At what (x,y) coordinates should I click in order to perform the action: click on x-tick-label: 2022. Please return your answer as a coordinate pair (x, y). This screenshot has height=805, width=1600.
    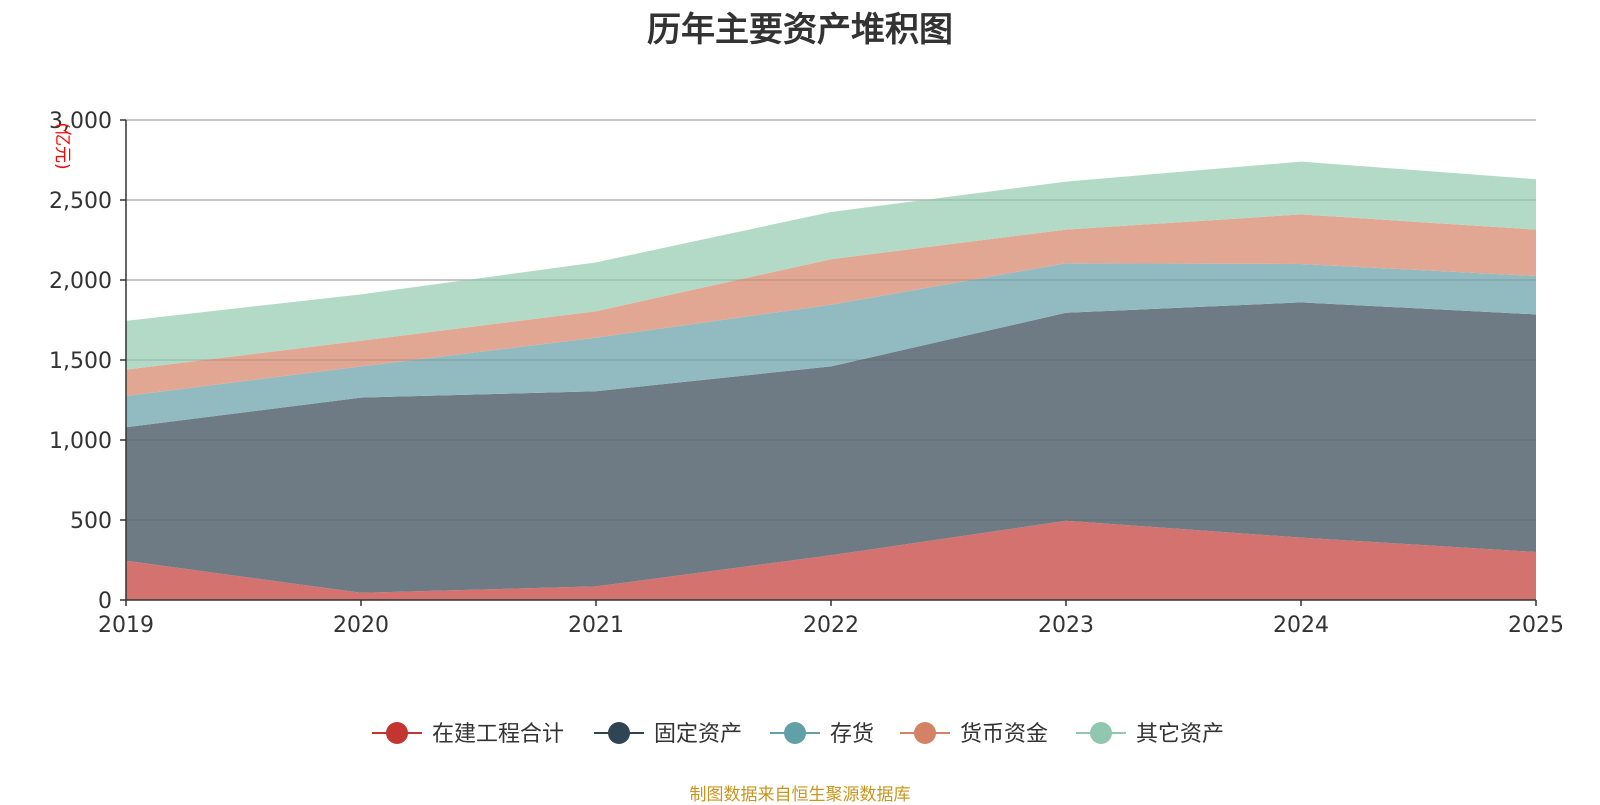
    Looking at the image, I should click on (831, 625).